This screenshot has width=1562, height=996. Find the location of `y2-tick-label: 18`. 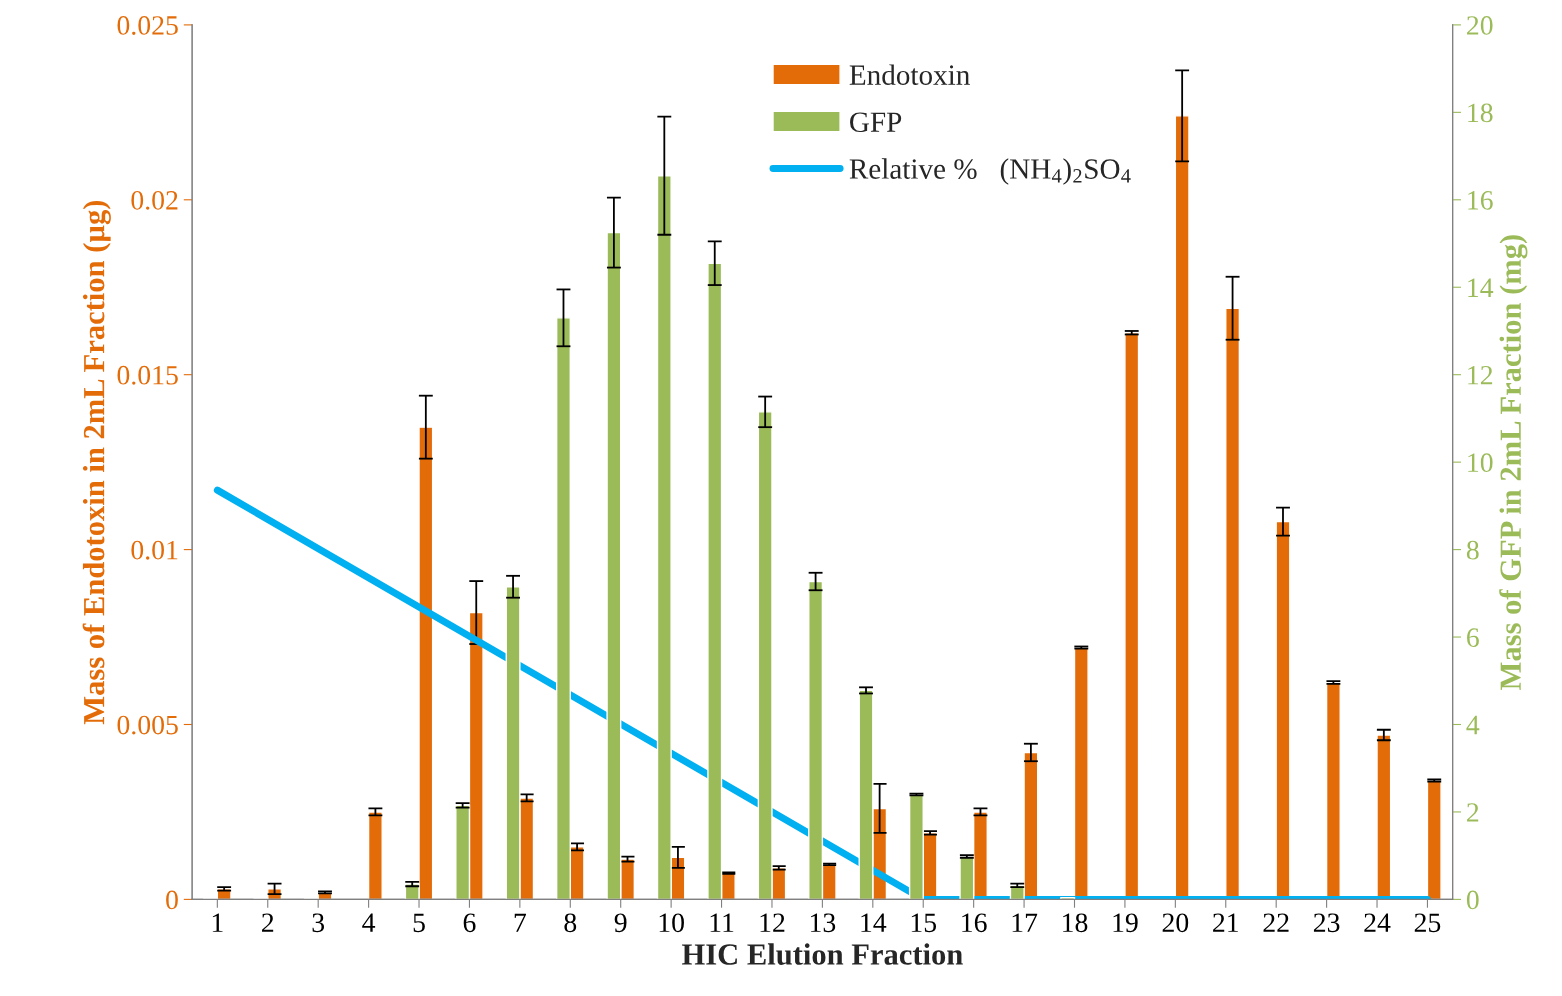

y2-tick-label: 18 is located at coordinates (1480, 113).